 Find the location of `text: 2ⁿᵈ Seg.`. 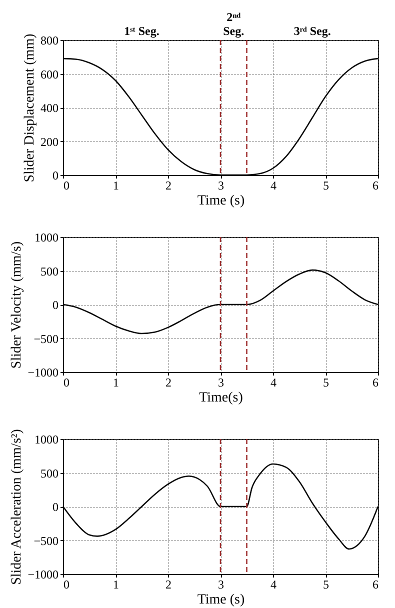

text: 2ⁿᵈ Seg. is located at coordinates (233, 24).